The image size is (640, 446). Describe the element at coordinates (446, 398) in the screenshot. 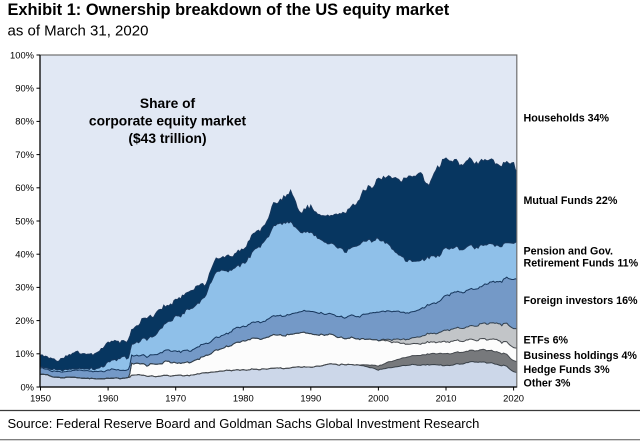

I see `svg-text: 2010` at that location.